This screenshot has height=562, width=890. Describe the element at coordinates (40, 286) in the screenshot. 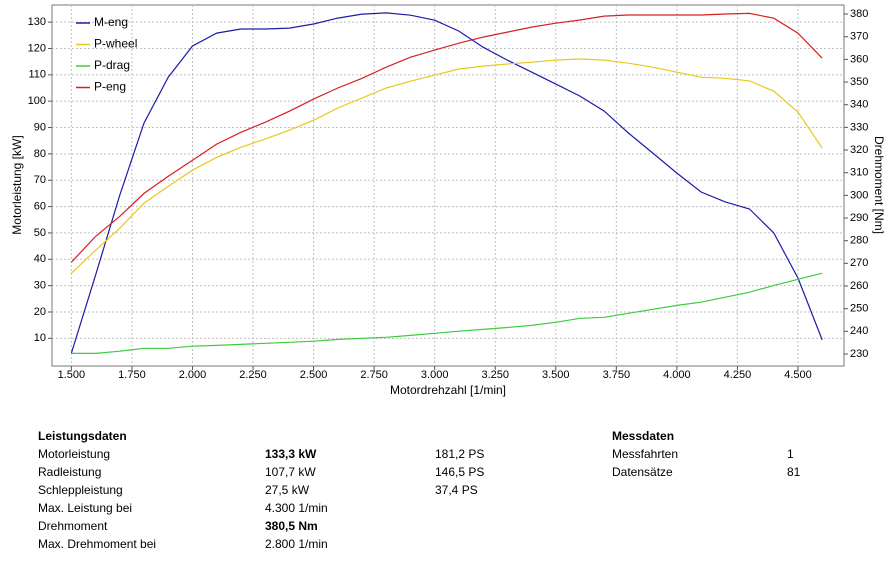

I see `y-tick-label: 30` at that location.